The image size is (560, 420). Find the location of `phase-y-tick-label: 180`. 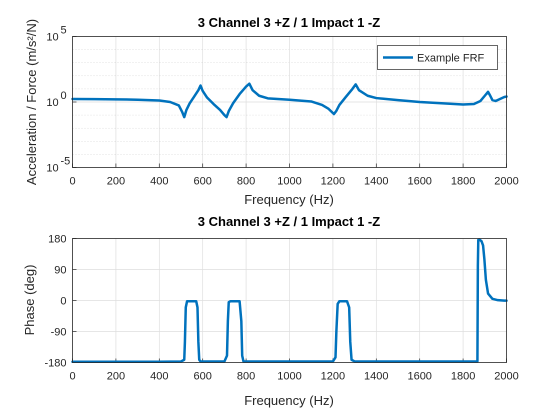

phase-y-tick-label: 180 is located at coordinates (57, 240).